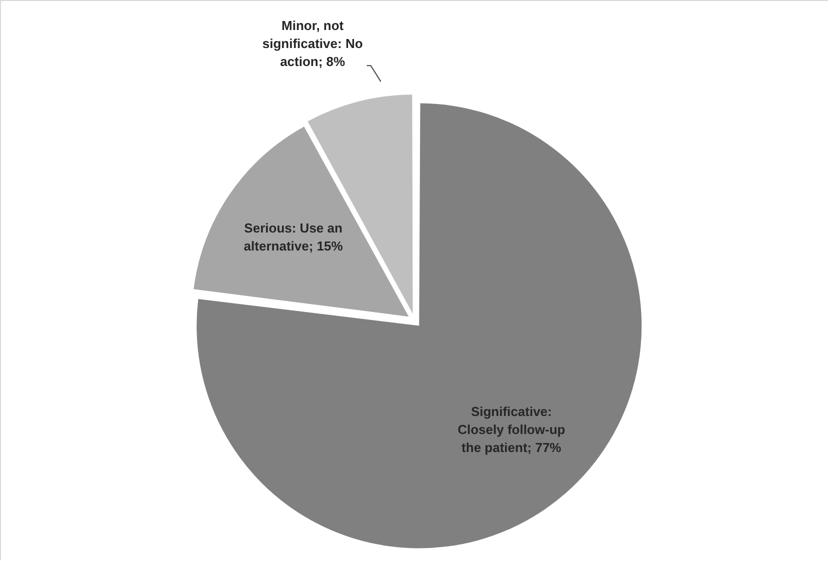  What do you see at coordinates (312, 44) in the screenshot?
I see `slice-label: Minor, not significative: No action; 8%` at bounding box center [312, 44].